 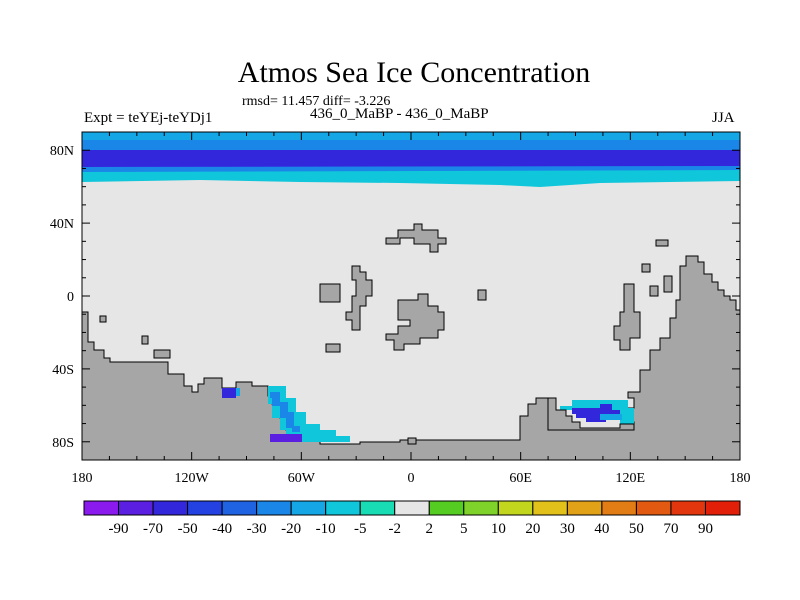 I want to click on colorbar-label: 90, so click(x=705, y=529).